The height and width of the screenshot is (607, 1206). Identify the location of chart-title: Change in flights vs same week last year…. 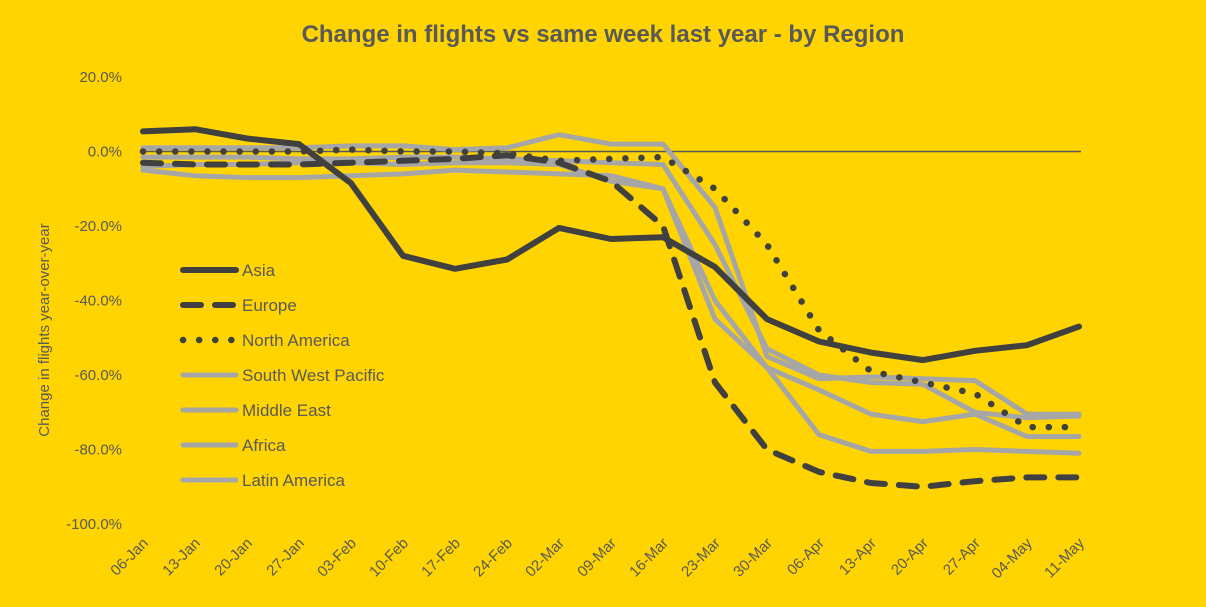
(603, 34).